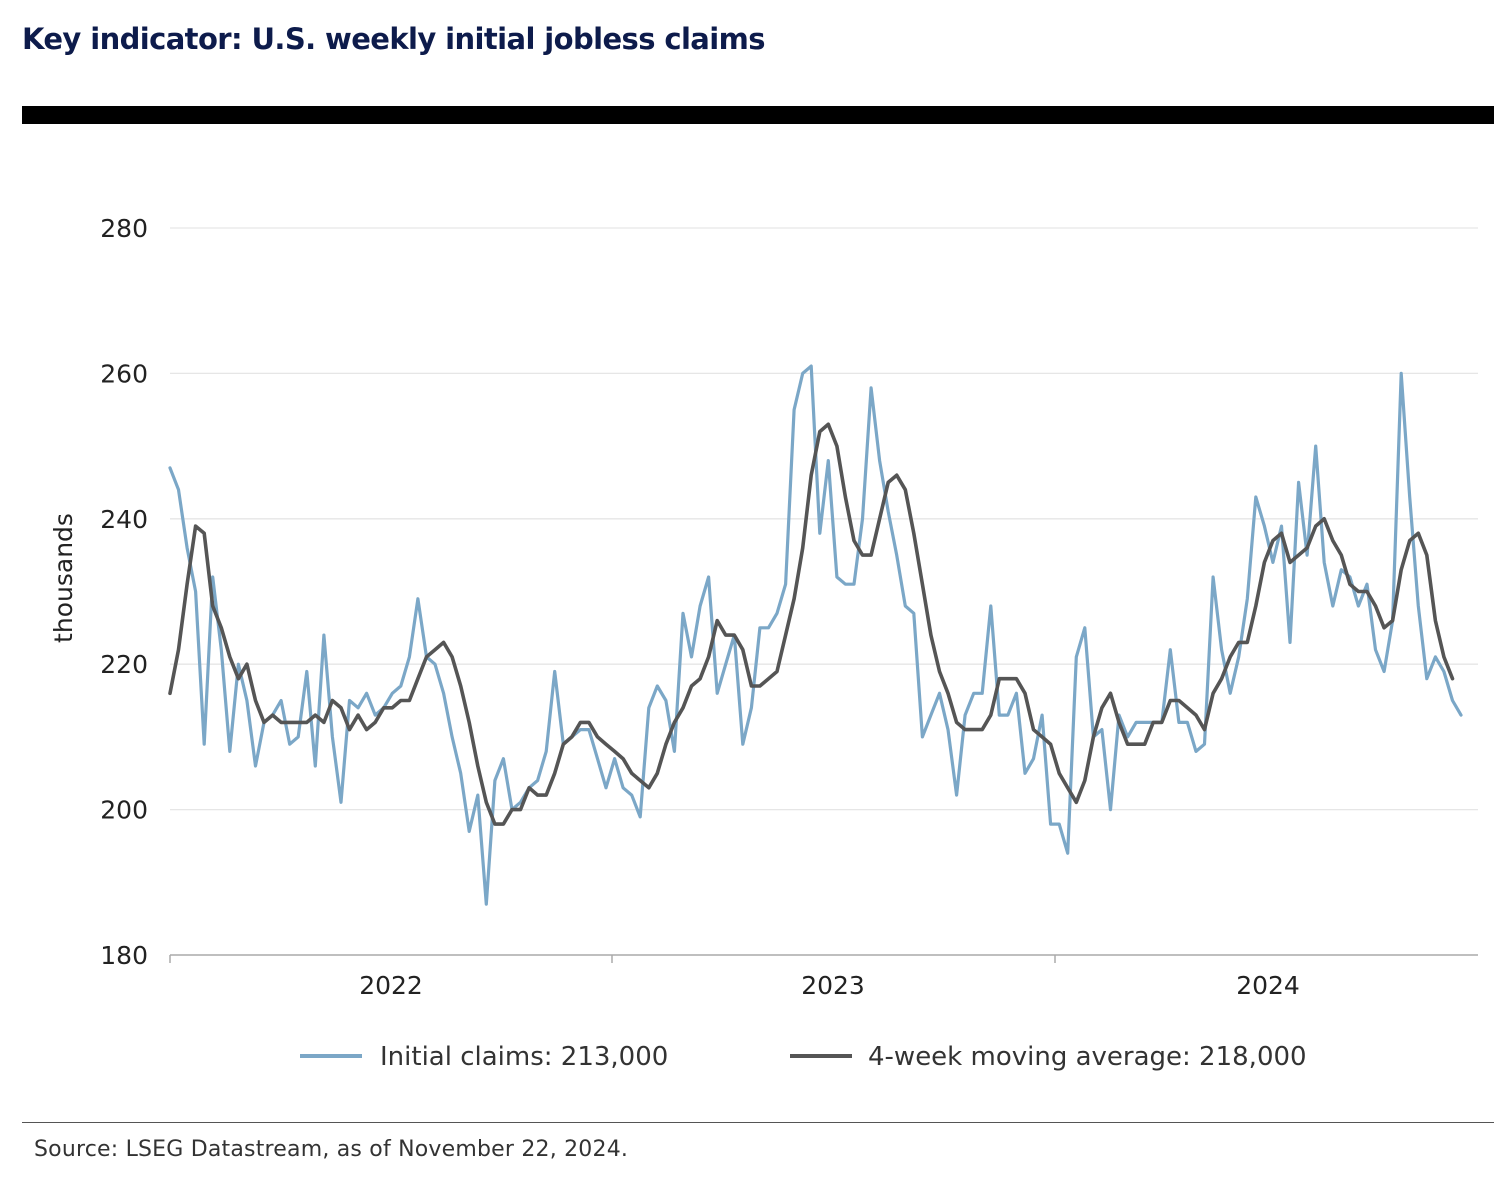 Image resolution: width=1508 pixels, height=1178 pixels. What do you see at coordinates (758, 115) in the screenshot?
I see `title-divider` at bounding box center [758, 115].